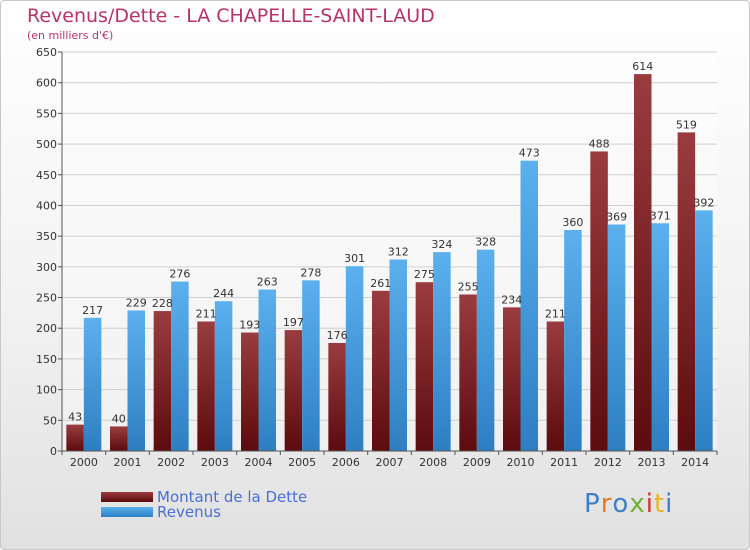  Describe the element at coordinates (686, 124) in the screenshot. I see `data-label-dette: 519` at that location.